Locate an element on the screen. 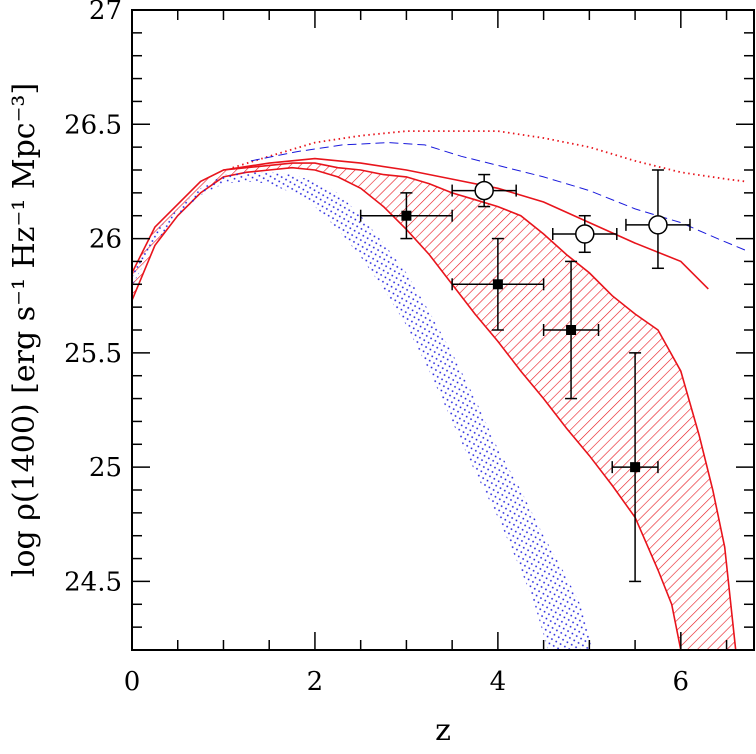 The width and height of the screenshot is (756, 754). x-tick-label: 0 is located at coordinates (132, 682).